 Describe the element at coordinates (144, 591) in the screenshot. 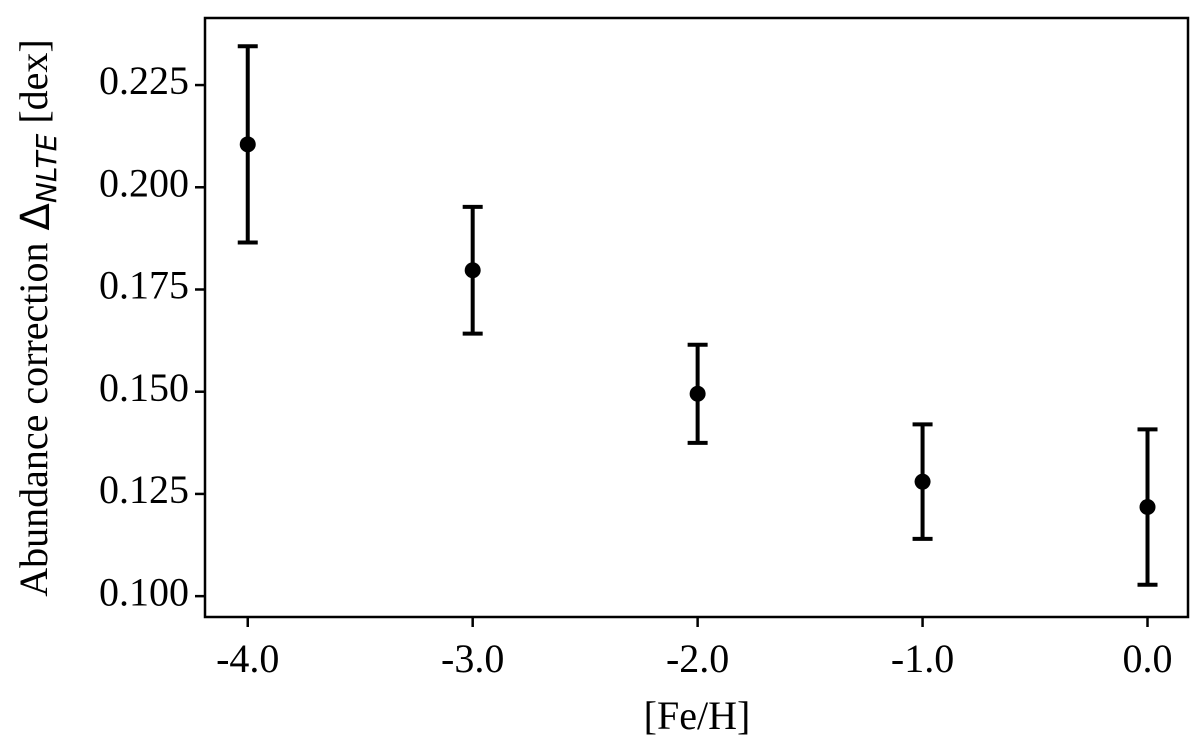

I see `y-tick-label: 0.100` at that location.